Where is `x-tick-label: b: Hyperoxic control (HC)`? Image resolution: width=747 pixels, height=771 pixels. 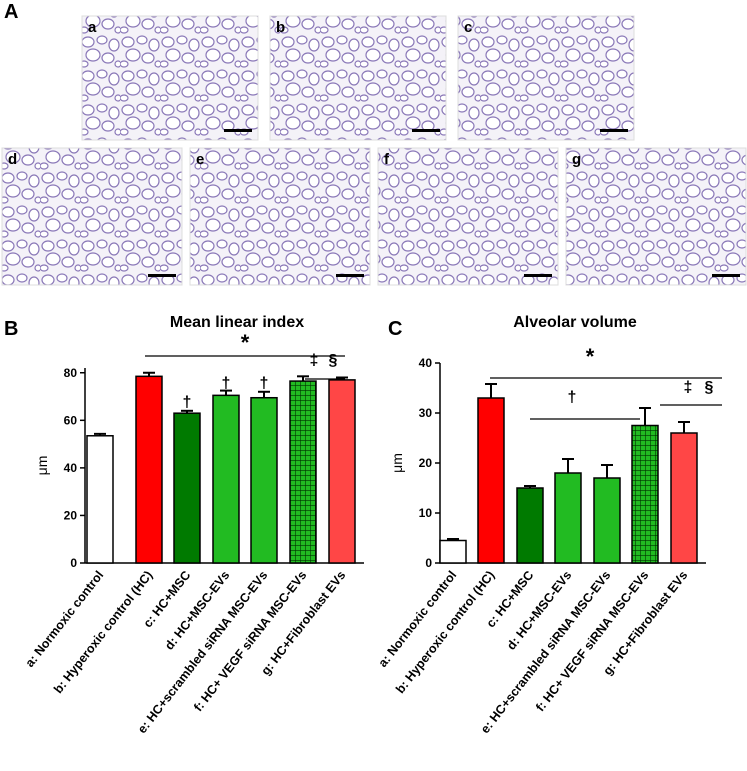 x-tick-label: b: Hyperoxic control (HC) is located at coordinates (103, 632).